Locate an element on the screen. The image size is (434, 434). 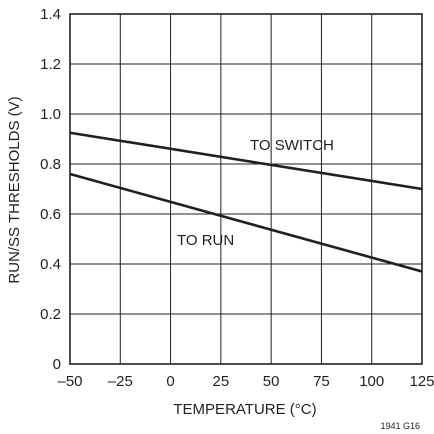
y-tick-label: 1.2 is located at coordinates (50, 64).